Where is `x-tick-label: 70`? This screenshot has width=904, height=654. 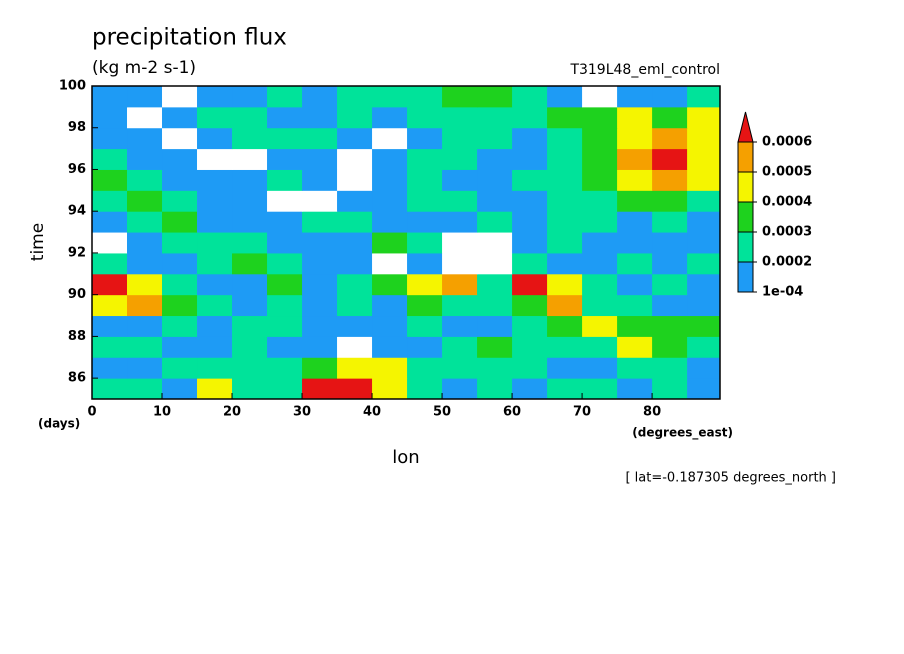 x-tick-label: 70 is located at coordinates (582, 412).